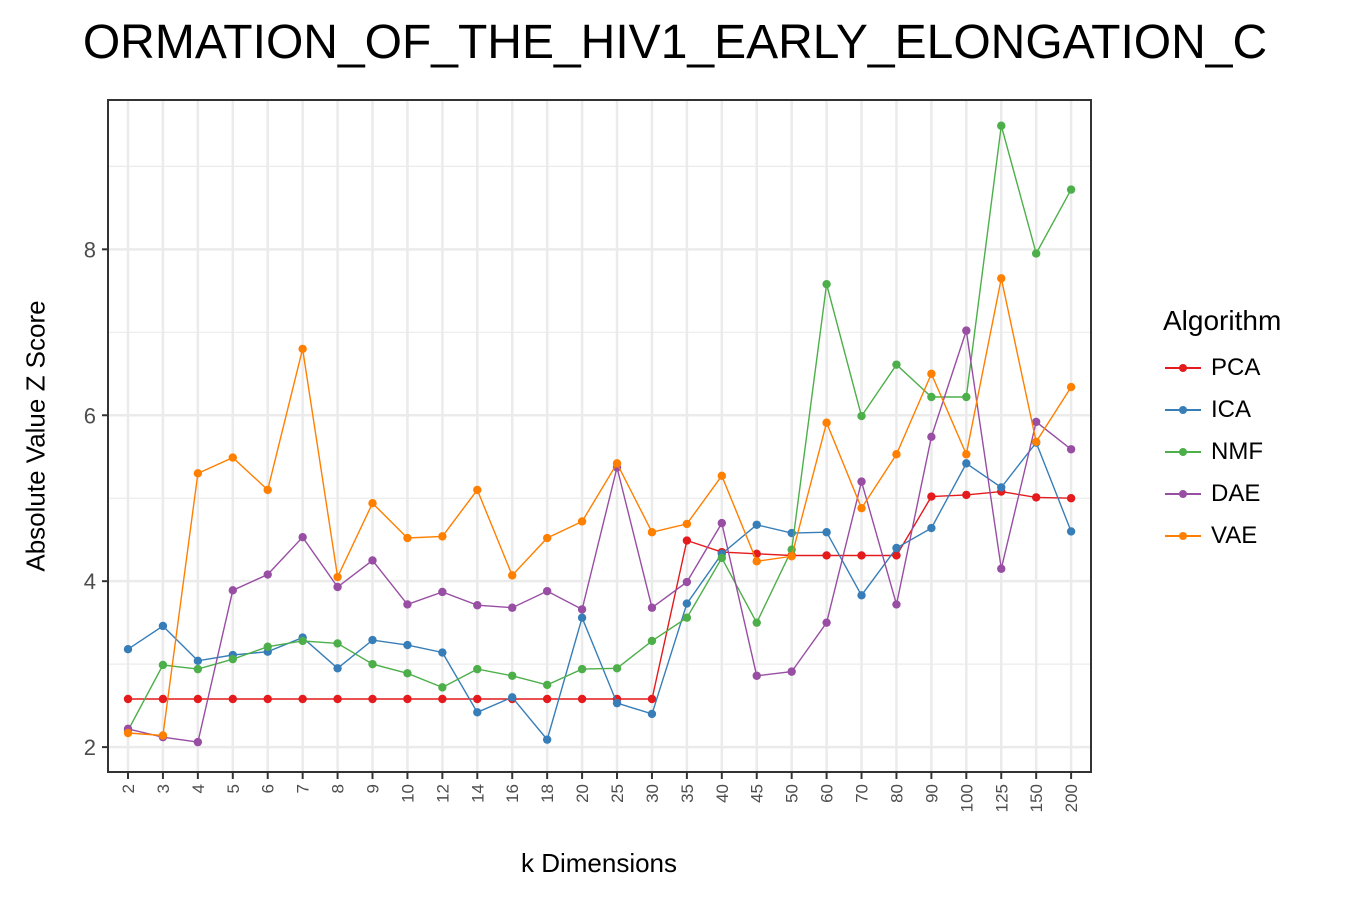 Image resolution: width=1350 pixels, height=900 pixels. I want to click on x-tick-label: 16, so click(512, 793).